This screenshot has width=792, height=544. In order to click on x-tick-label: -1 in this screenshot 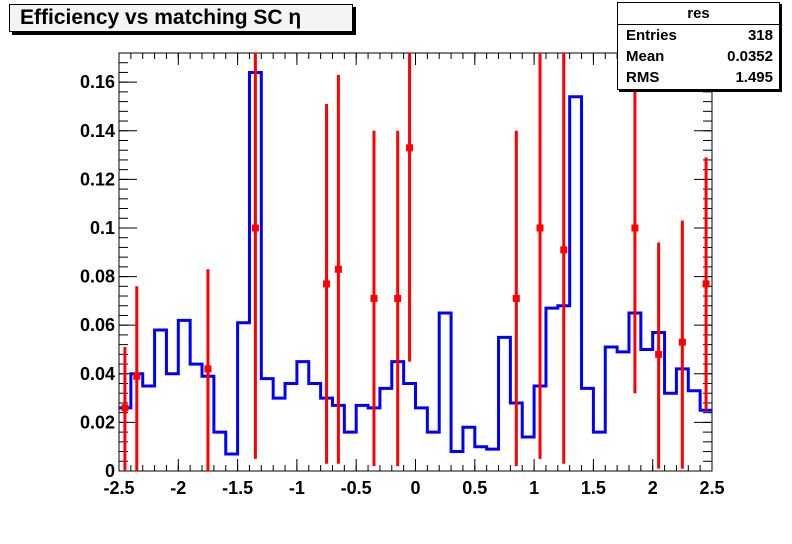, I will do `click(297, 488)`.